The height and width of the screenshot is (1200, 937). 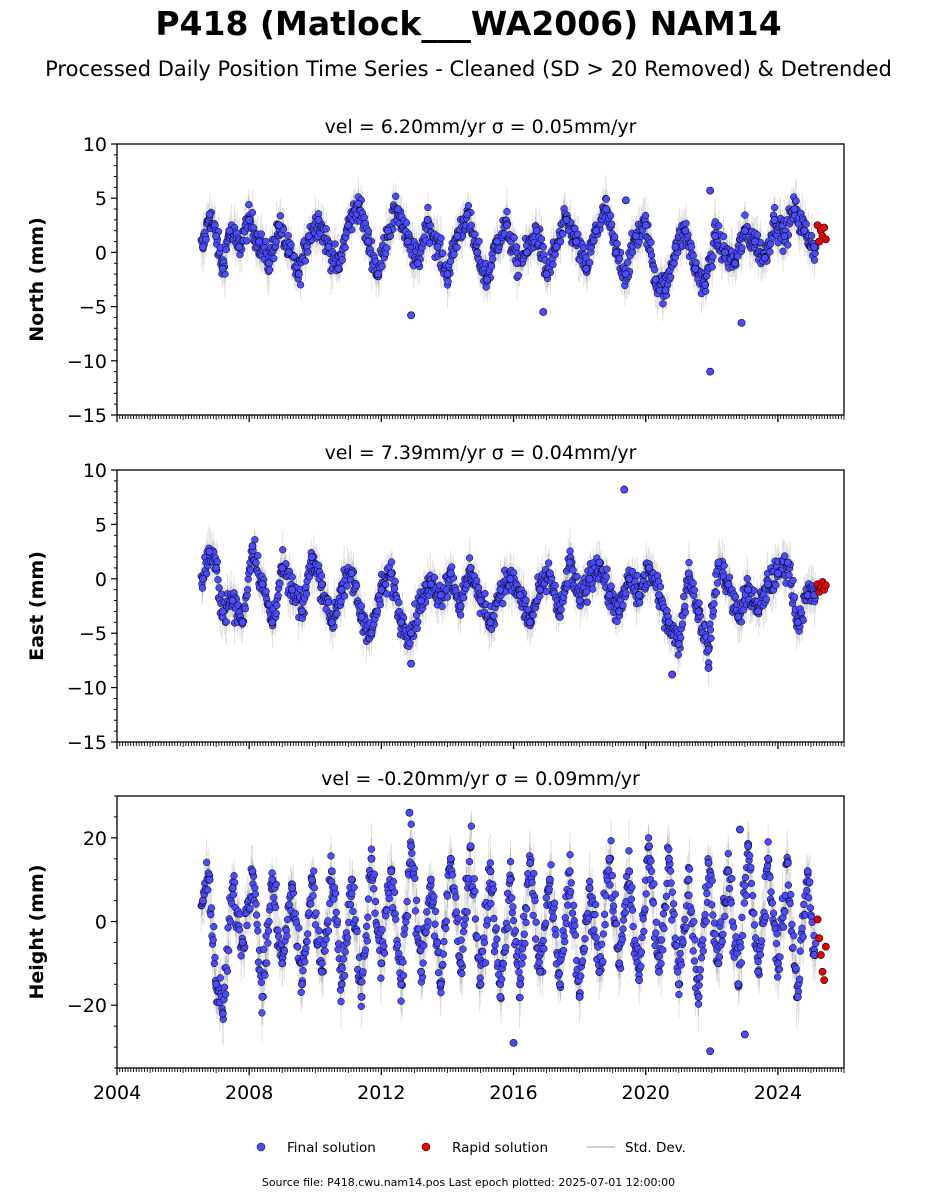 What do you see at coordinates (513, 275) in the screenshot?
I see `plot-area-north` at bounding box center [513, 275].